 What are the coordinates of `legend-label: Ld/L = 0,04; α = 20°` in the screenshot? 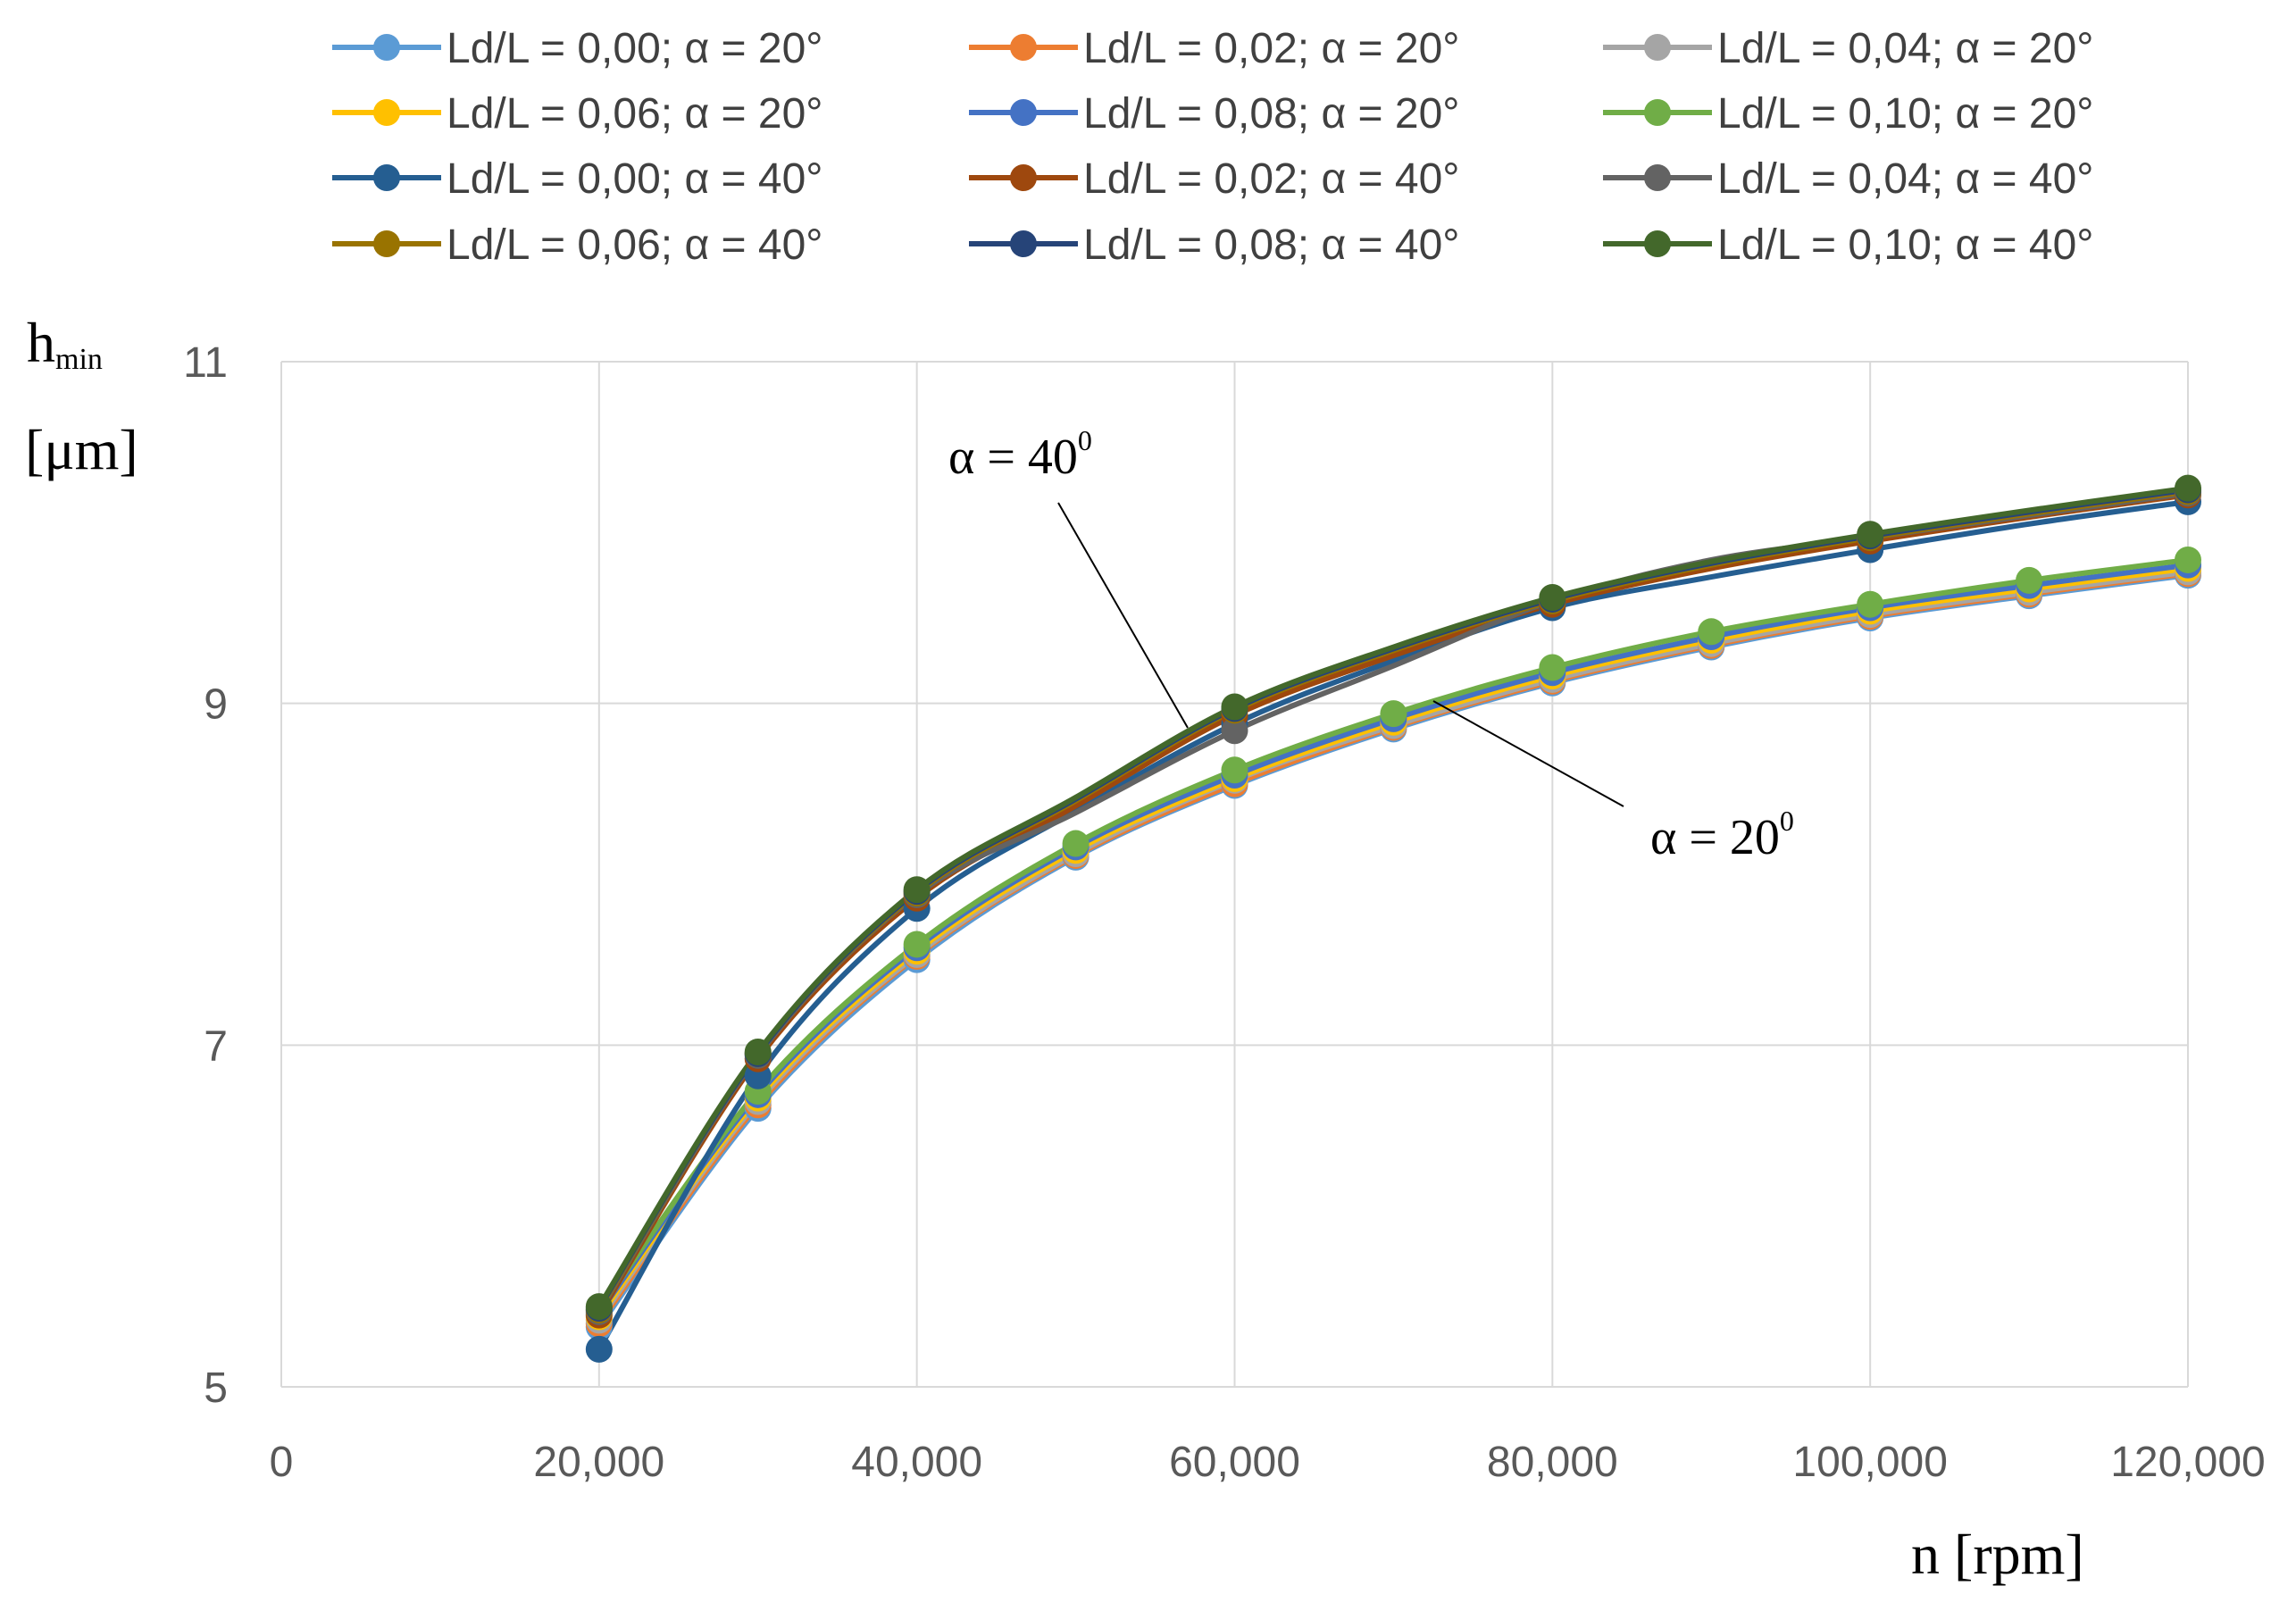 It's located at (1905, 48).